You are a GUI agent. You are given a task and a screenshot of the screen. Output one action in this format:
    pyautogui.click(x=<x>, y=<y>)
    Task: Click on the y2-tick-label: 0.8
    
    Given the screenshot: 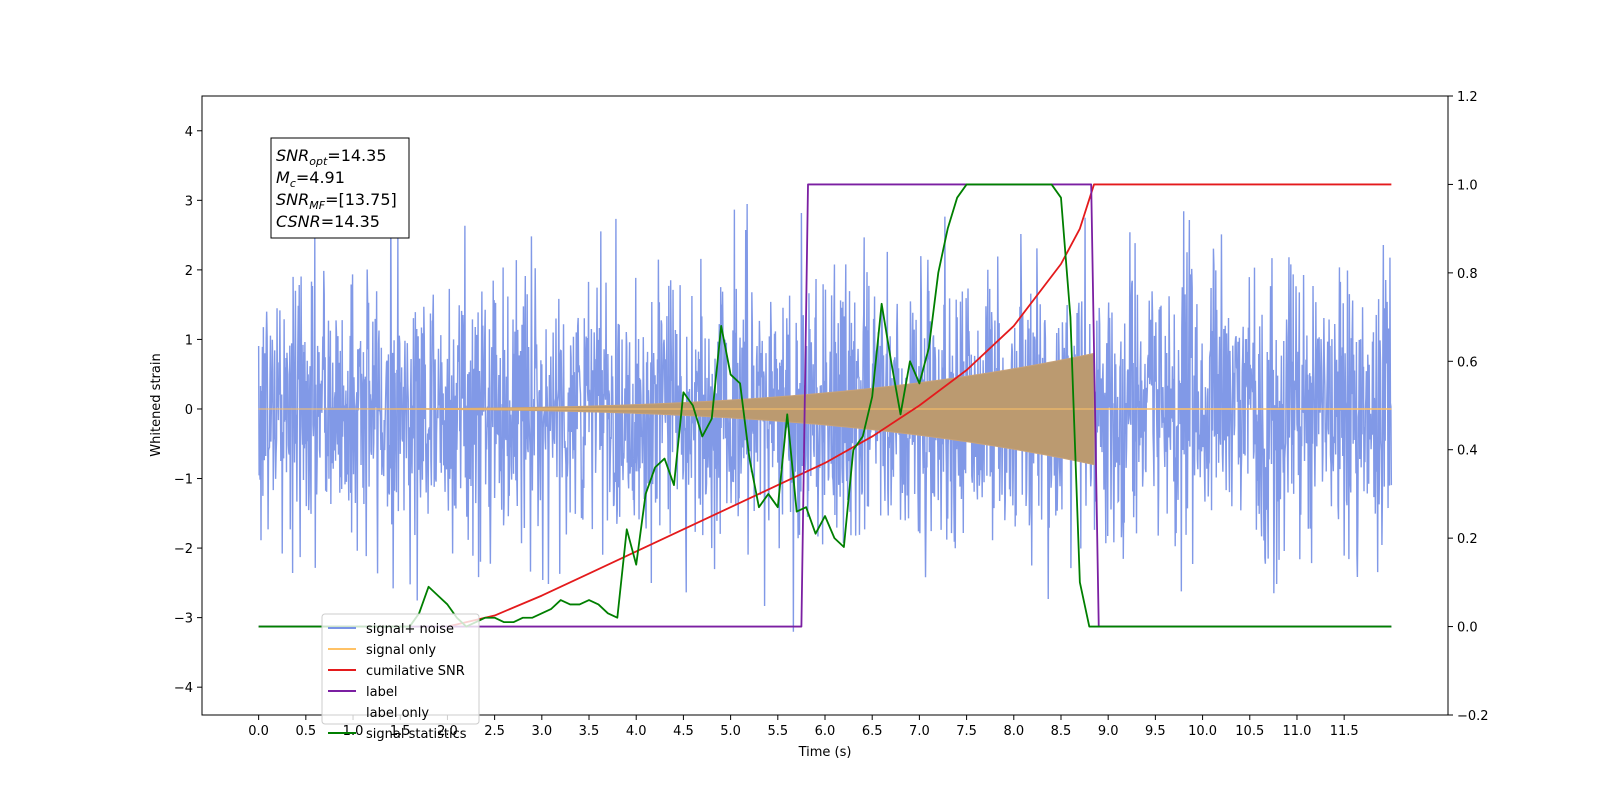 What is the action you would take?
    pyautogui.click(x=1467, y=274)
    